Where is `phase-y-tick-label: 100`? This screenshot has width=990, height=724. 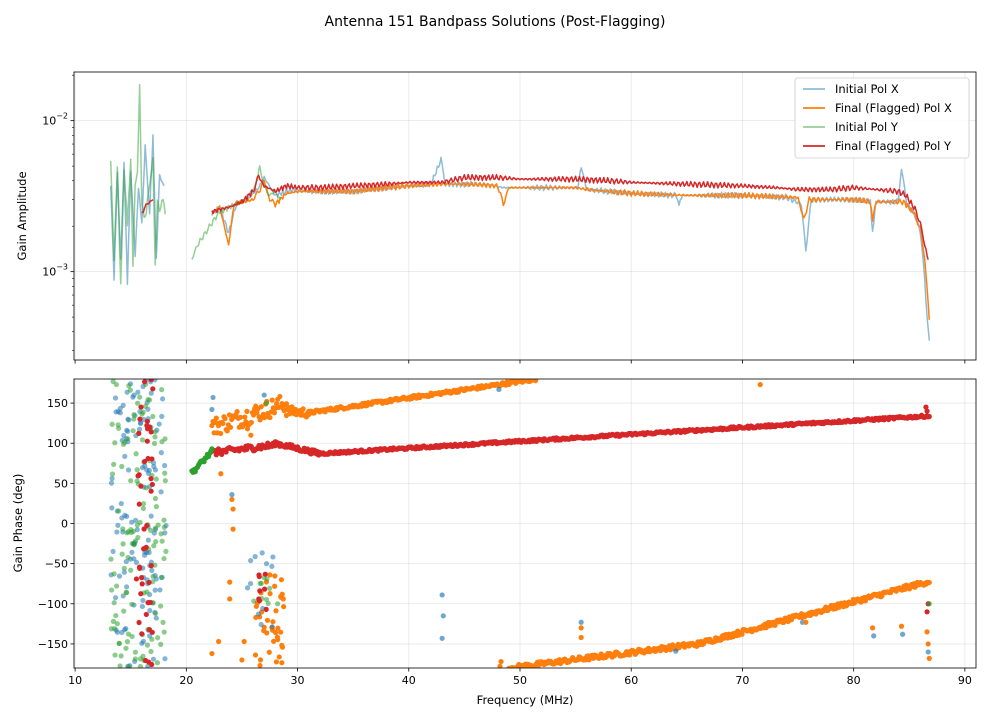
phase-y-tick-label: 100 is located at coordinates (57, 443).